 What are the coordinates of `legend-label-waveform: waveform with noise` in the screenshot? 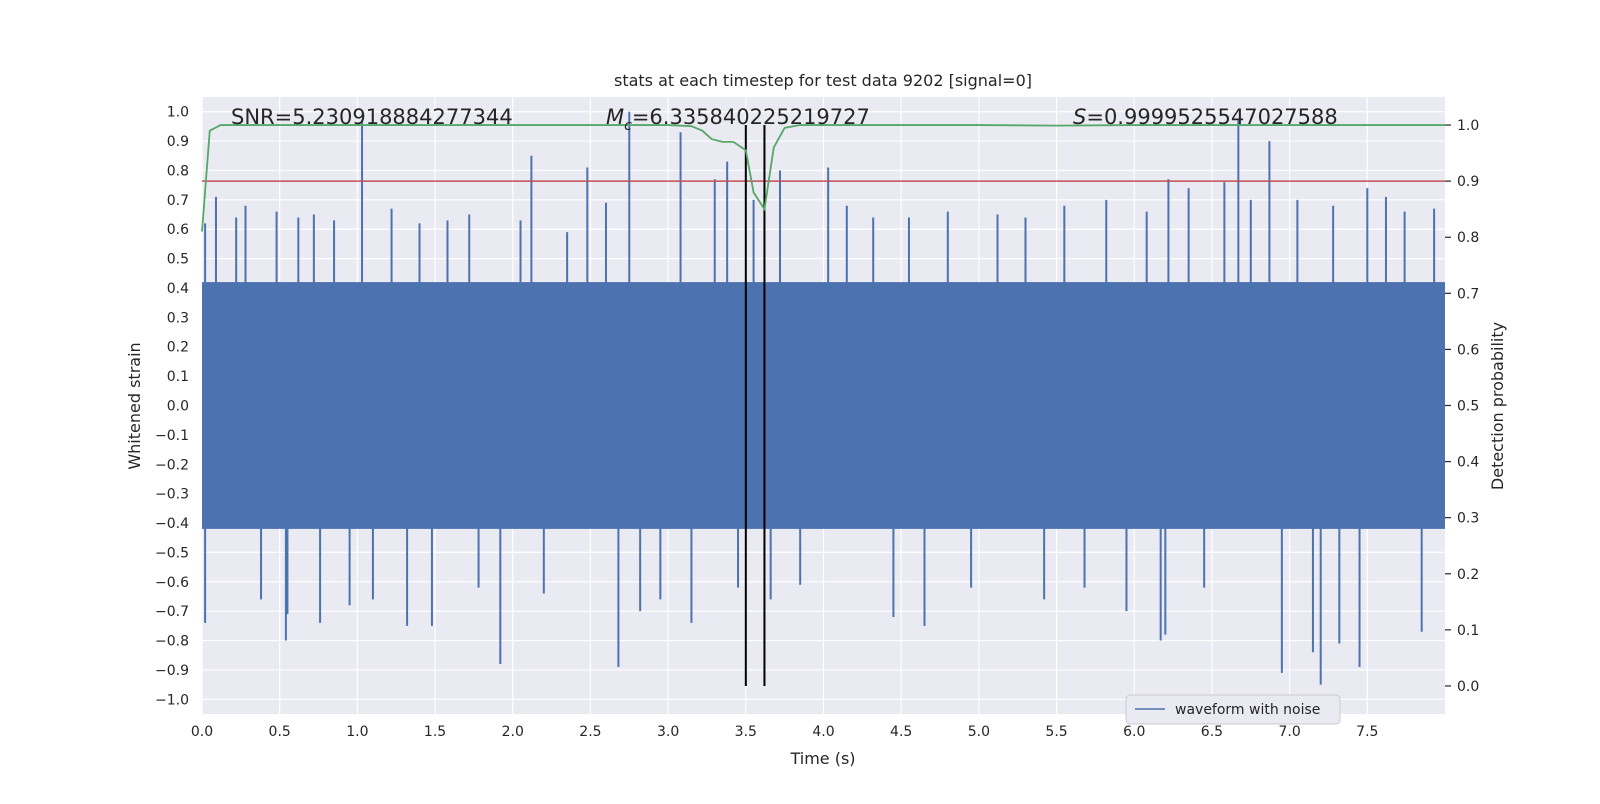 It's located at (1247, 710).